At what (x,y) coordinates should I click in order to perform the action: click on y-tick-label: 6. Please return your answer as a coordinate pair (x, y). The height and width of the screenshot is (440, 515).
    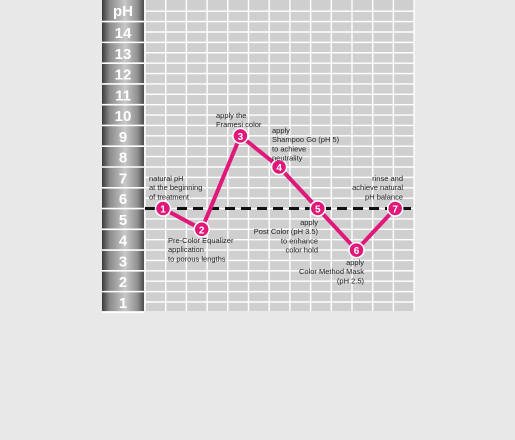
    Looking at the image, I should click on (123, 199).